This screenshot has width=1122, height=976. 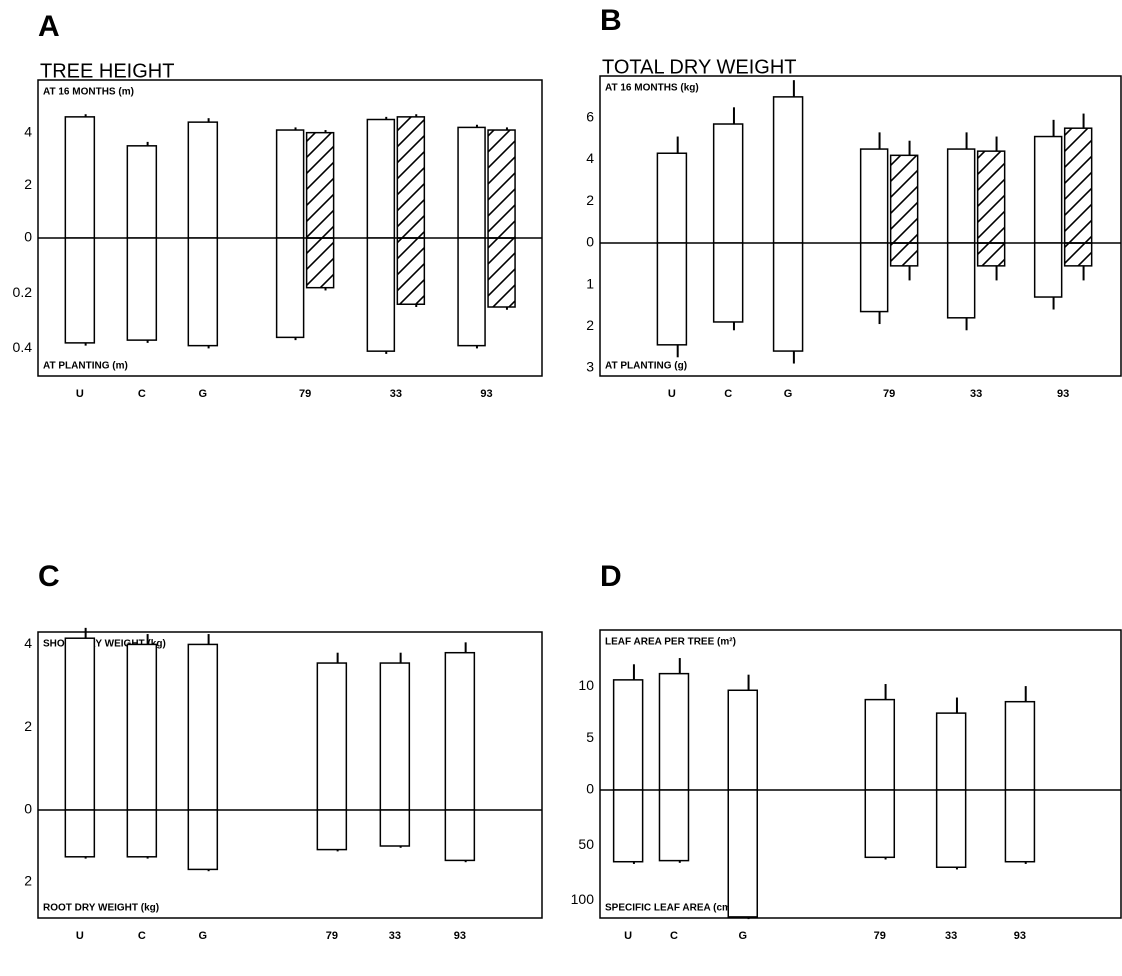 I want to click on panel-title: TOTAL DRY WEIGHT, so click(x=699, y=67).